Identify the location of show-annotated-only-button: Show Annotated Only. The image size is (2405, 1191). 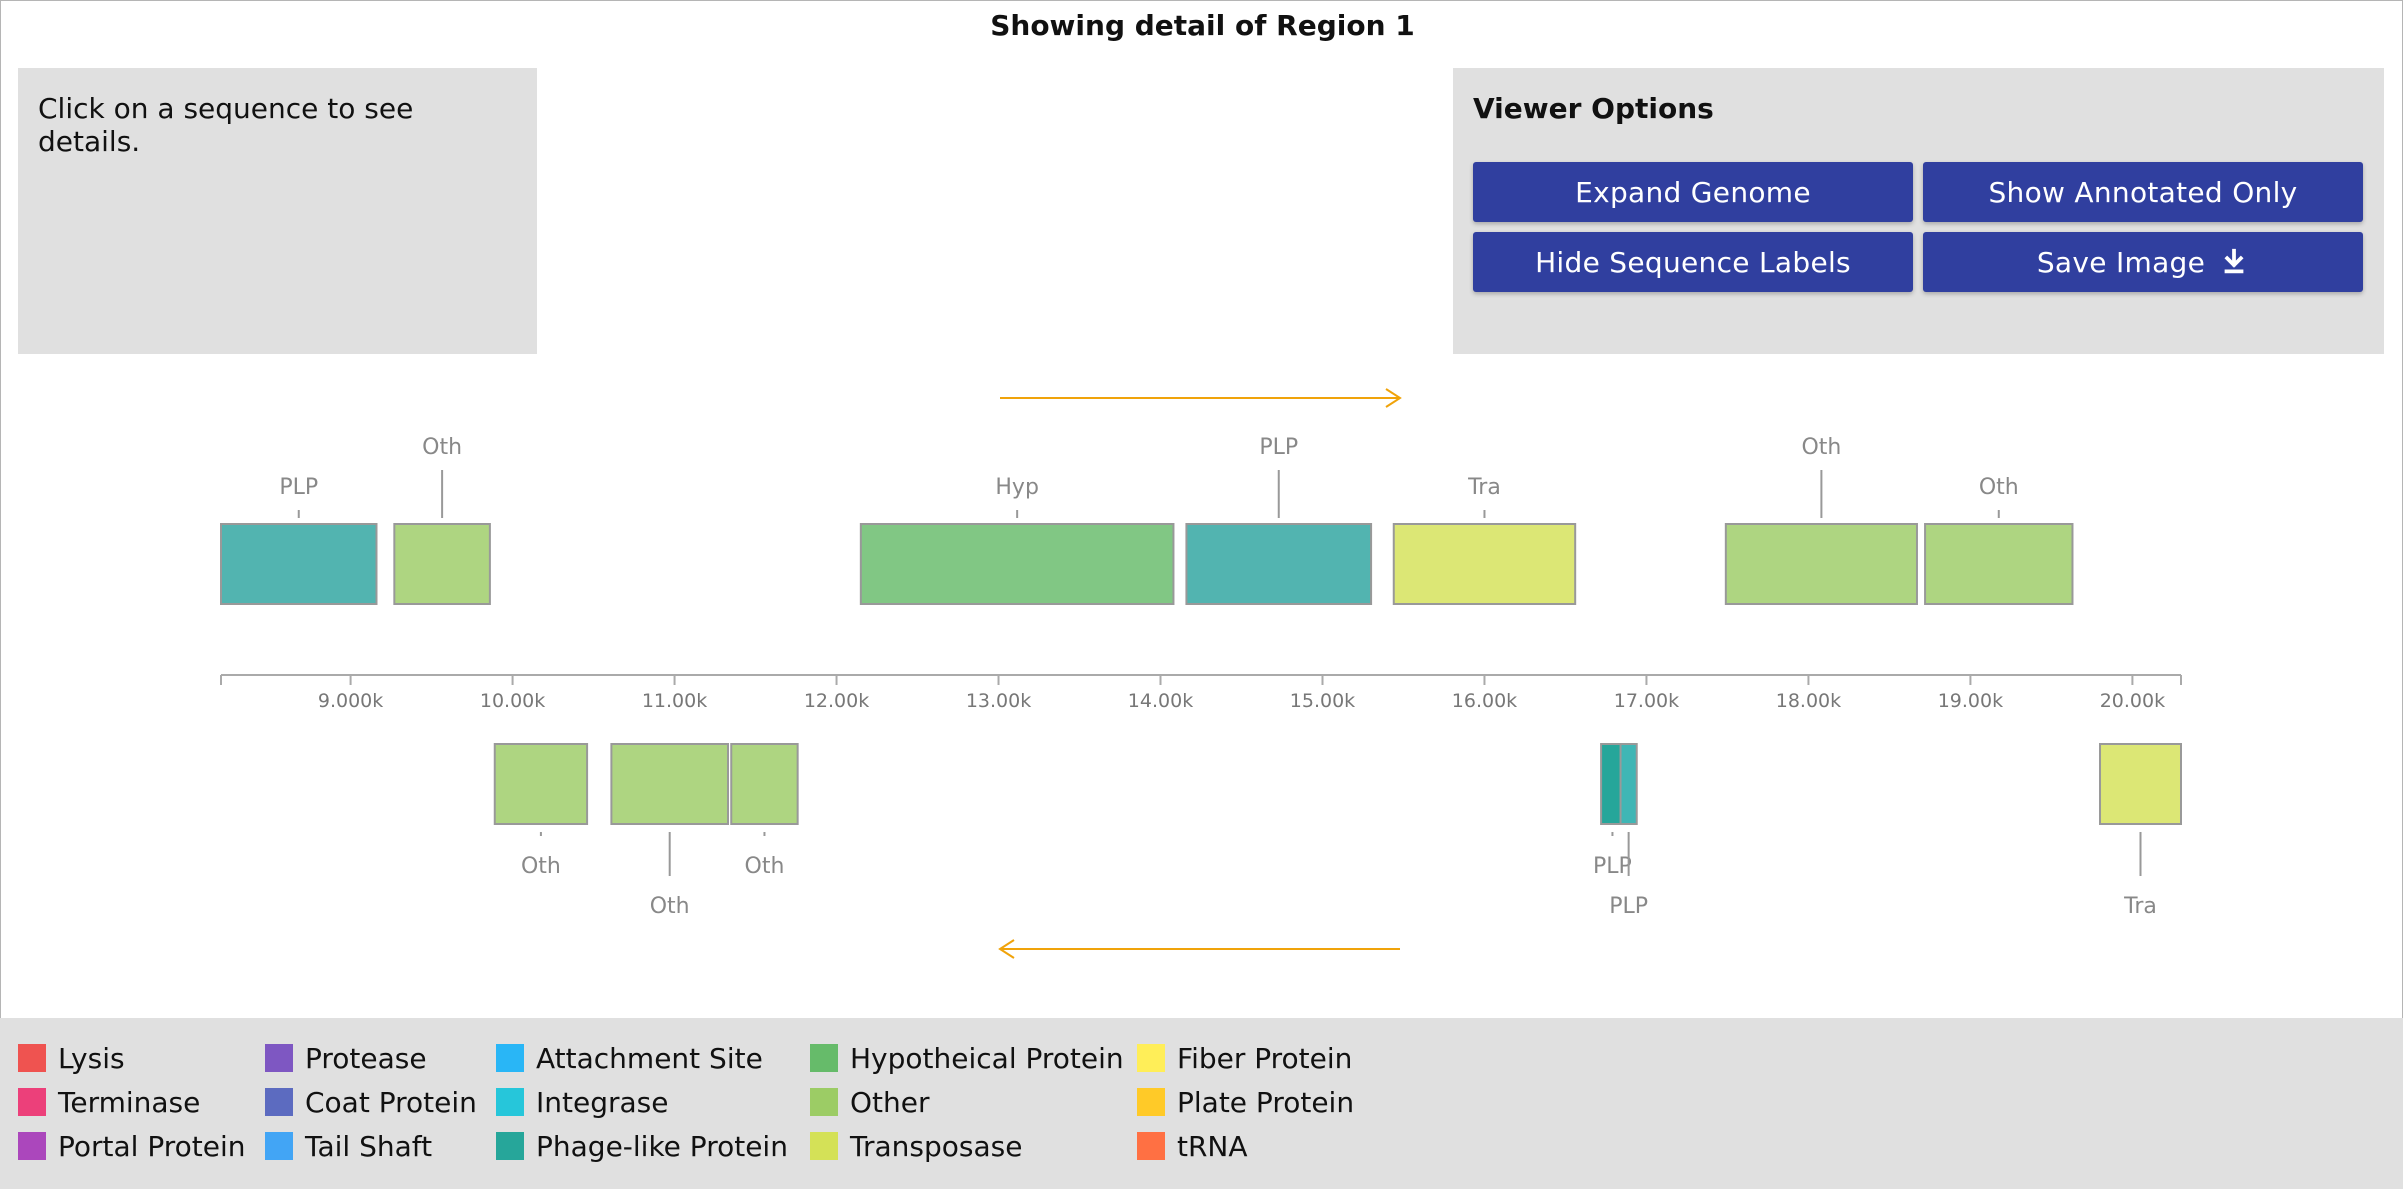
(2143, 192).